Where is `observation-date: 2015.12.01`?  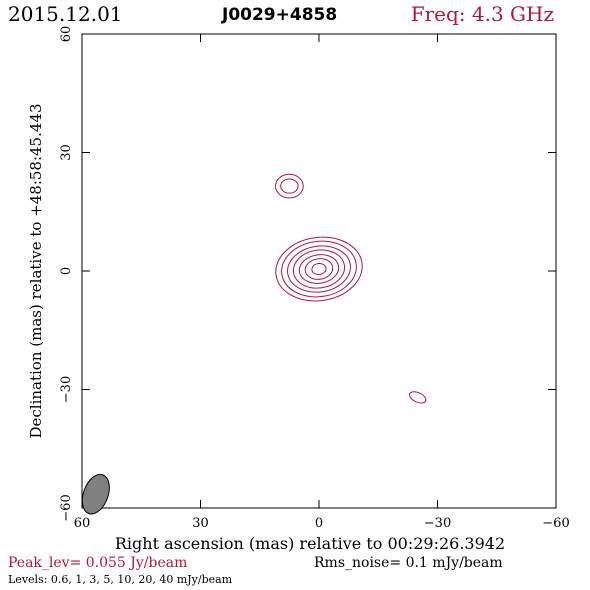
observation-date: 2015.12.01 is located at coordinates (65, 14).